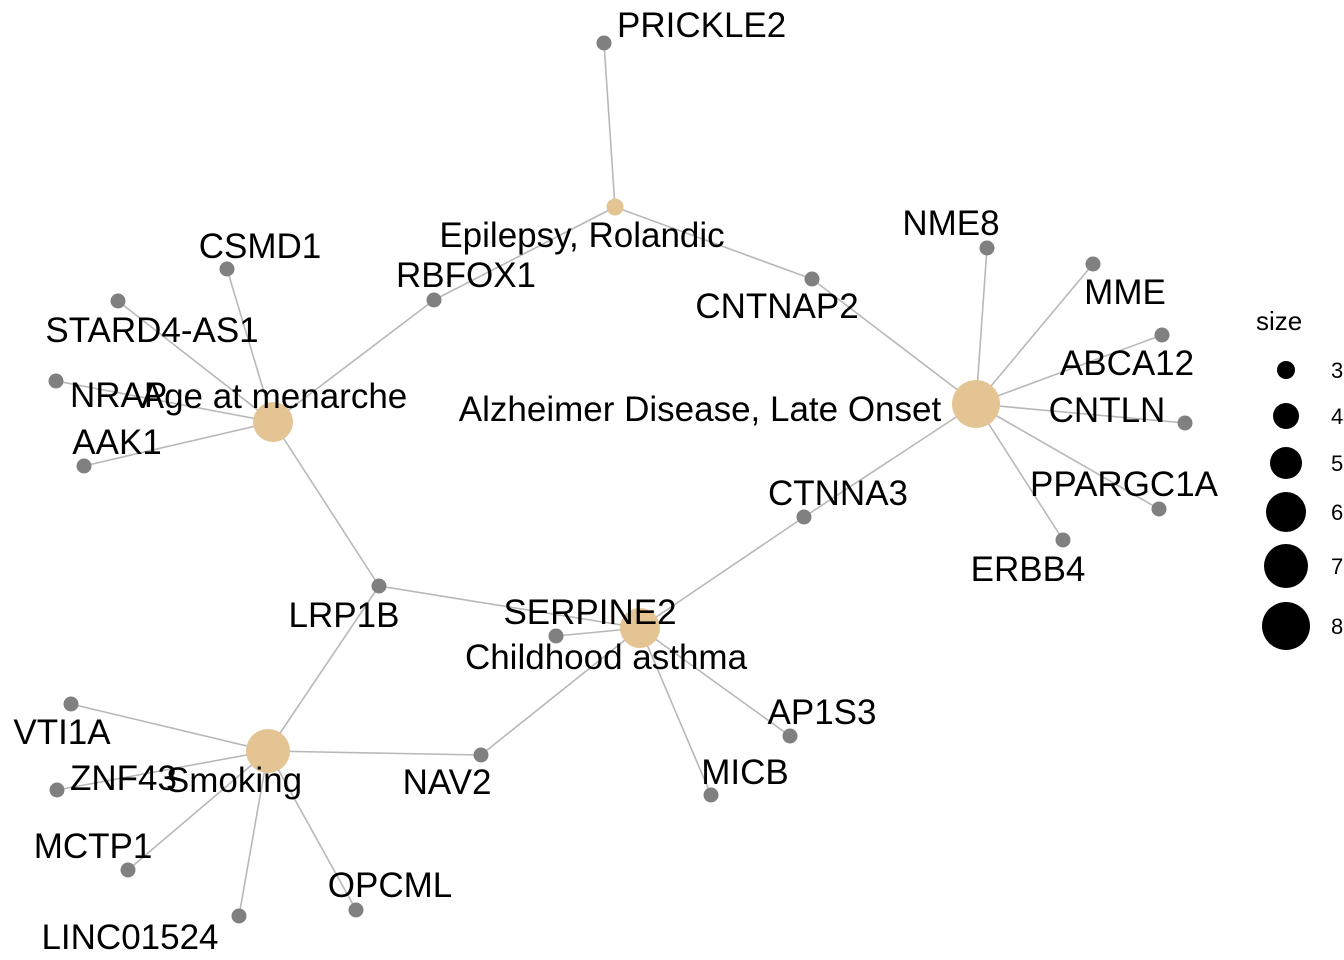  I want to click on node-label-cntnap2: CNTNAP2, so click(776, 306).